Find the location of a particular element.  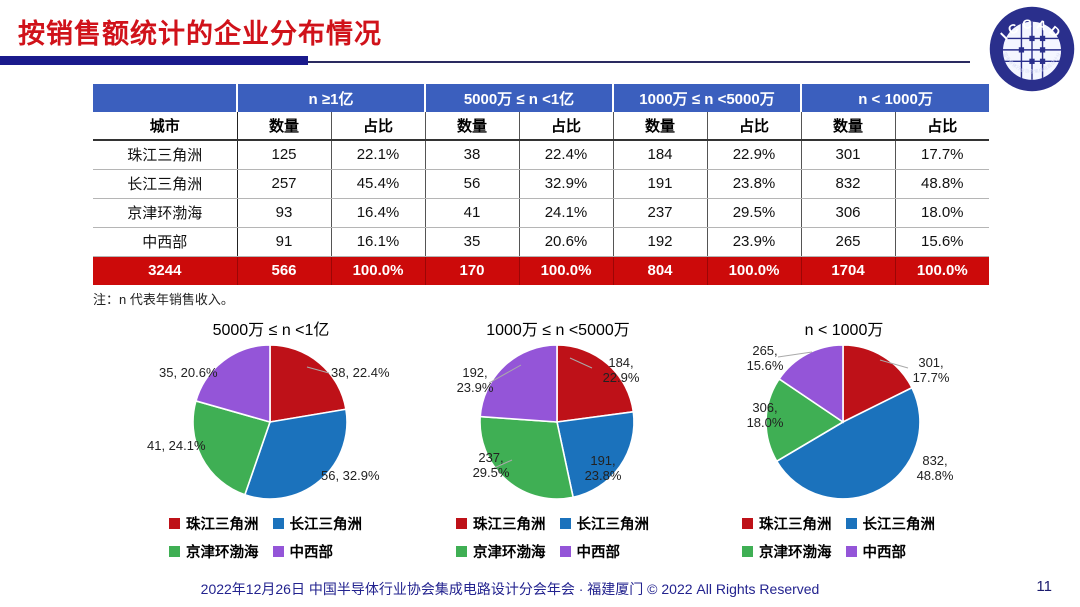

value-cell: 24.1% is located at coordinates (566, 213).